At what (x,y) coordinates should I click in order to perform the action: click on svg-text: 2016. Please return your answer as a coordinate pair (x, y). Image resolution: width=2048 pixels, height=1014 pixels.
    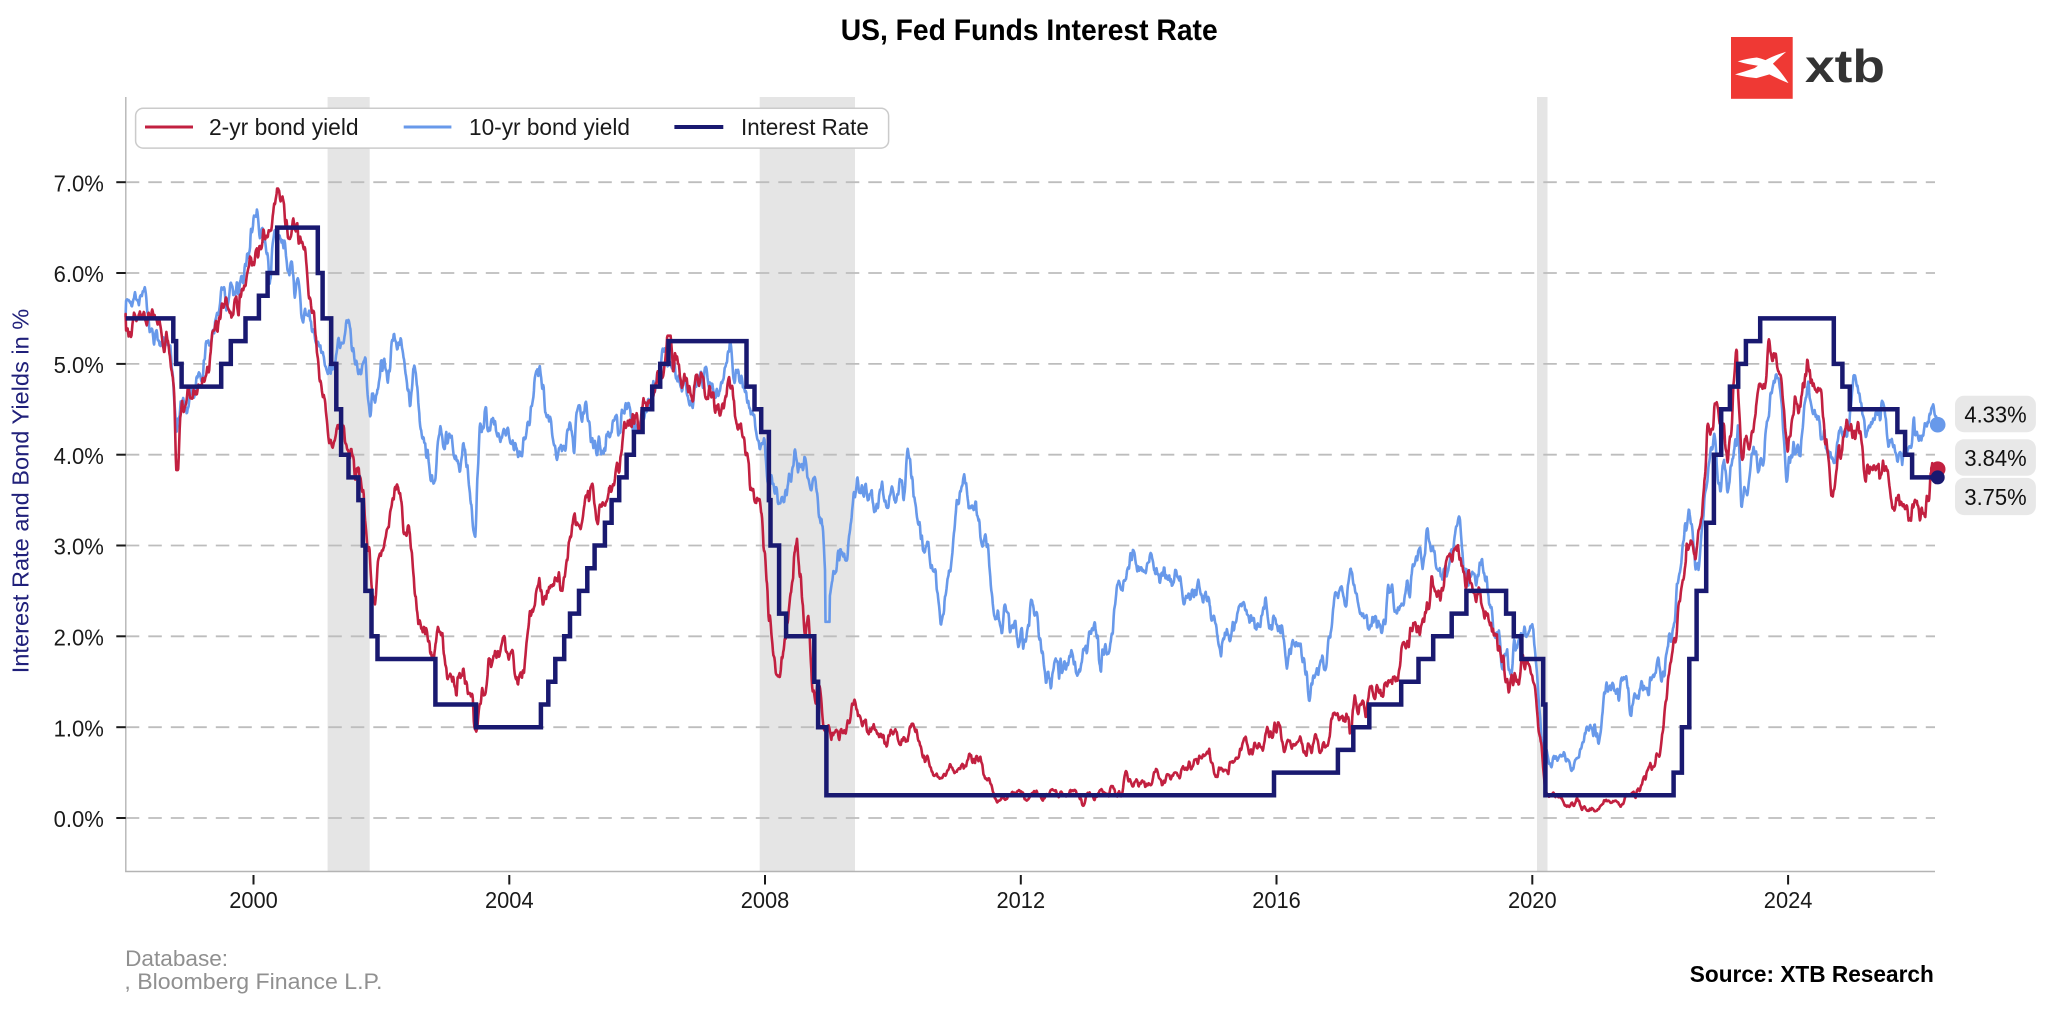
    Looking at the image, I should click on (1276, 900).